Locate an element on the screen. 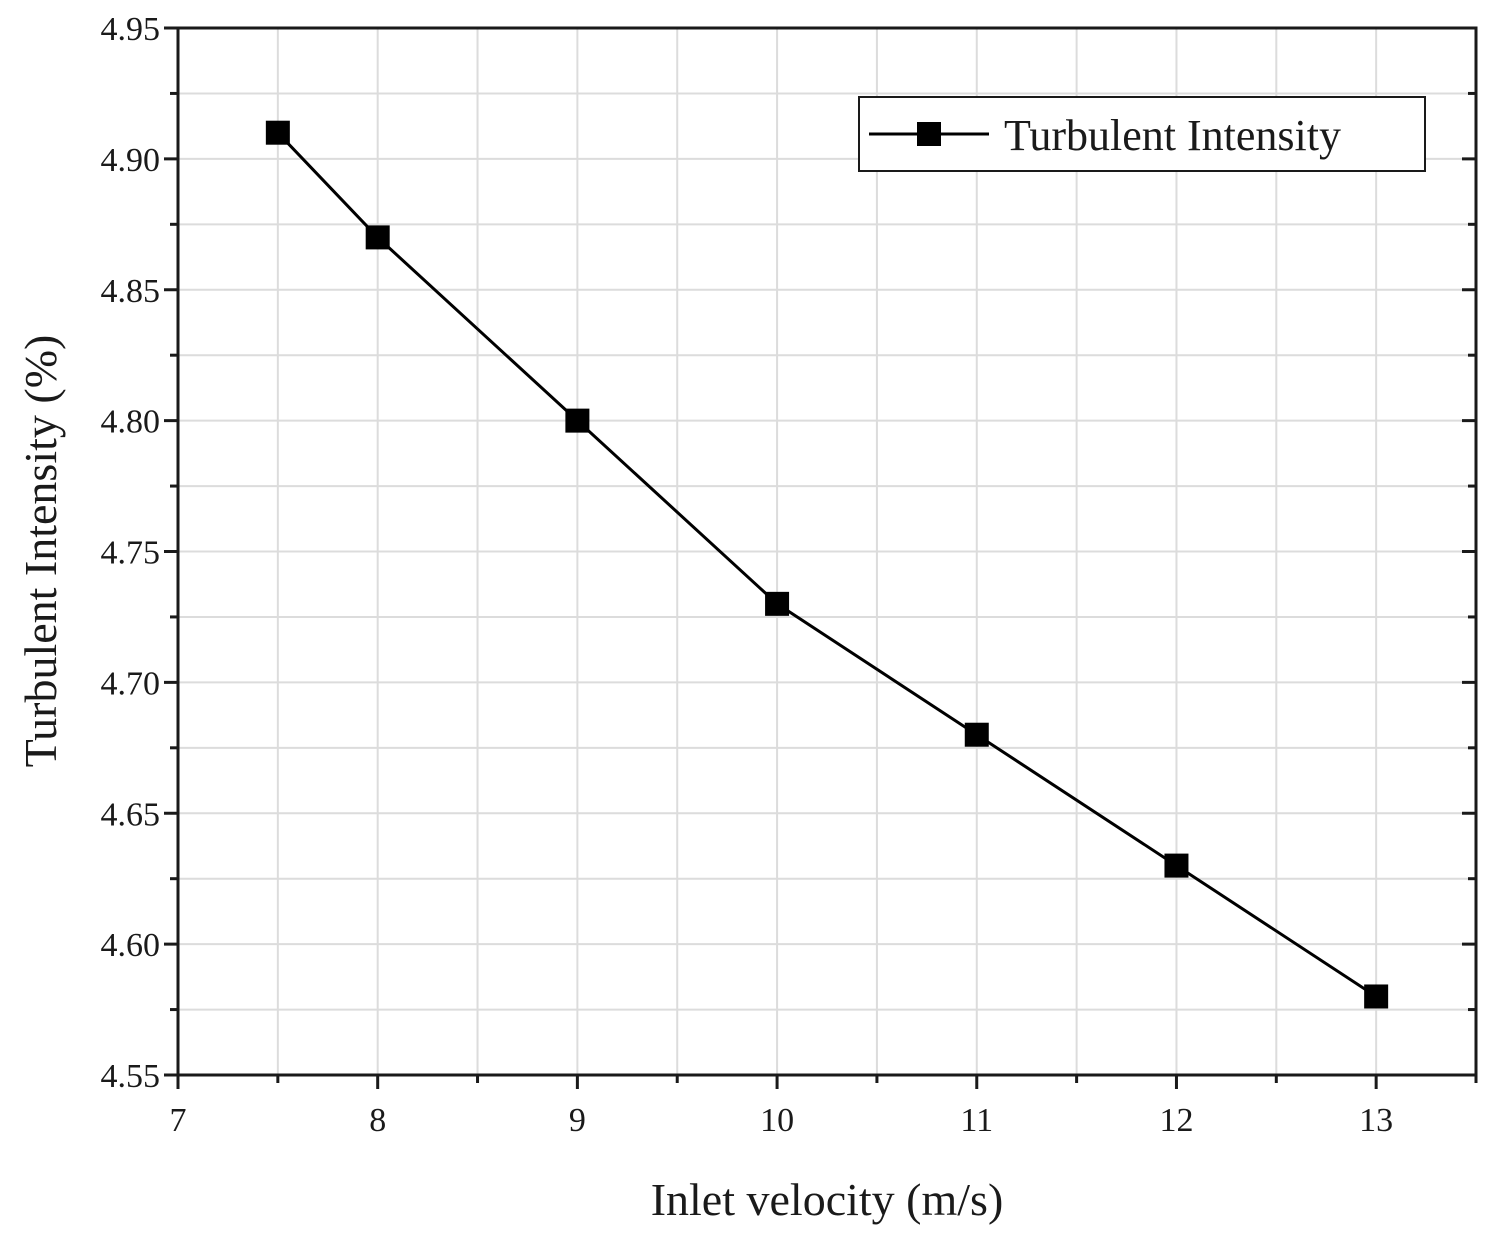 The width and height of the screenshot is (1492, 1246). y-tick-label: 4.70 is located at coordinates (131, 683).